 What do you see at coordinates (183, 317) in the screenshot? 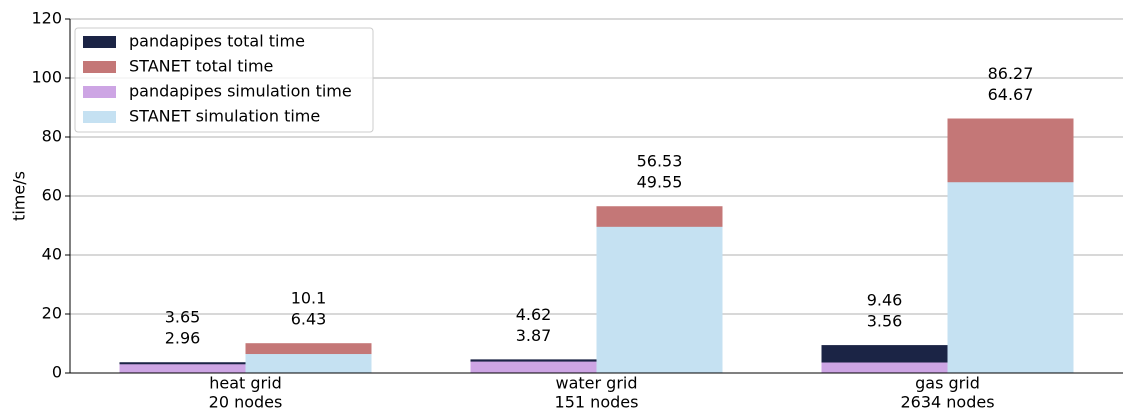
I see `value-label: 3.65` at bounding box center [183, 317].